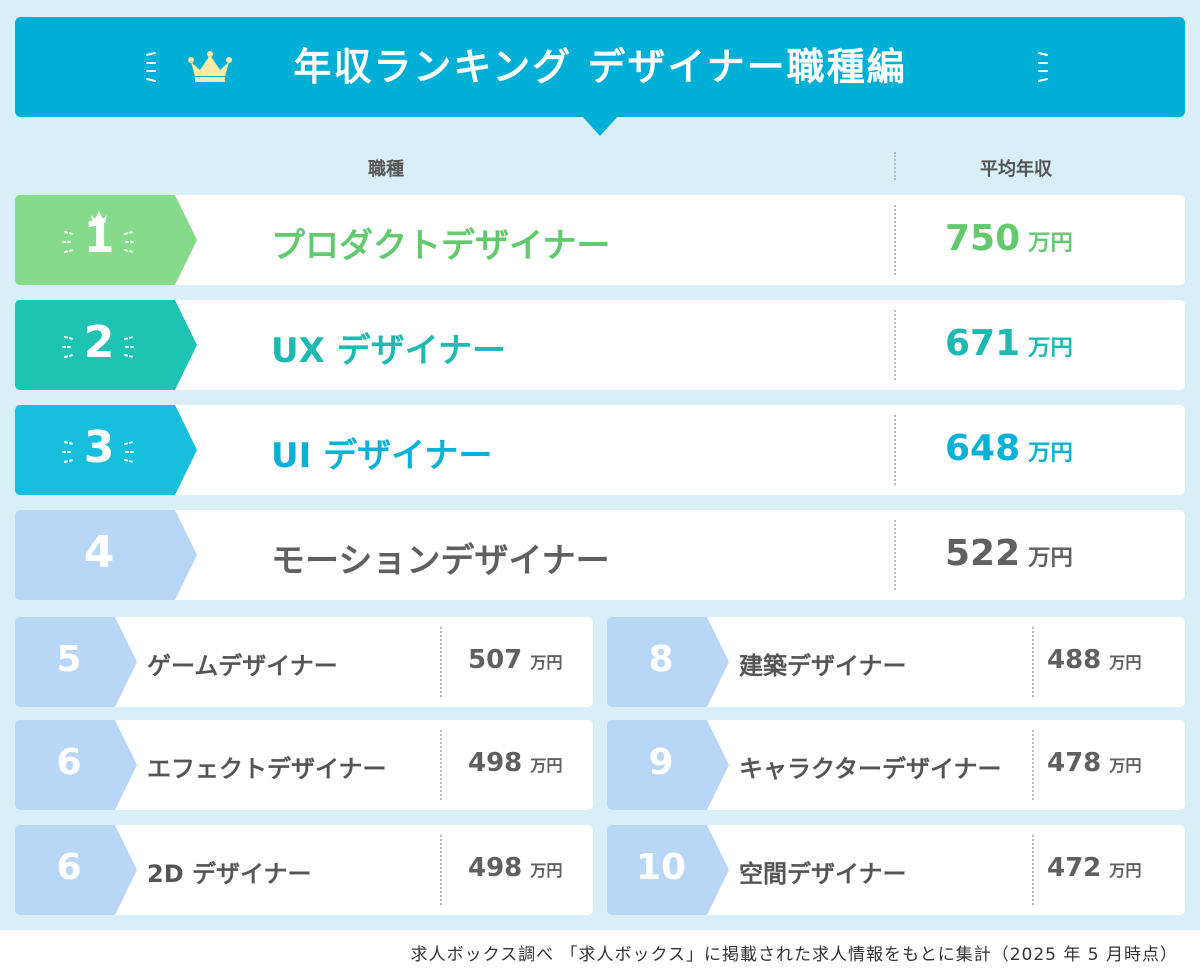 The height and width of the screenshot is (978, 1200). Describe the element at coordinates (242, 666) in the screenshot. I see `job-title: ゲームデザイナー` at that location.